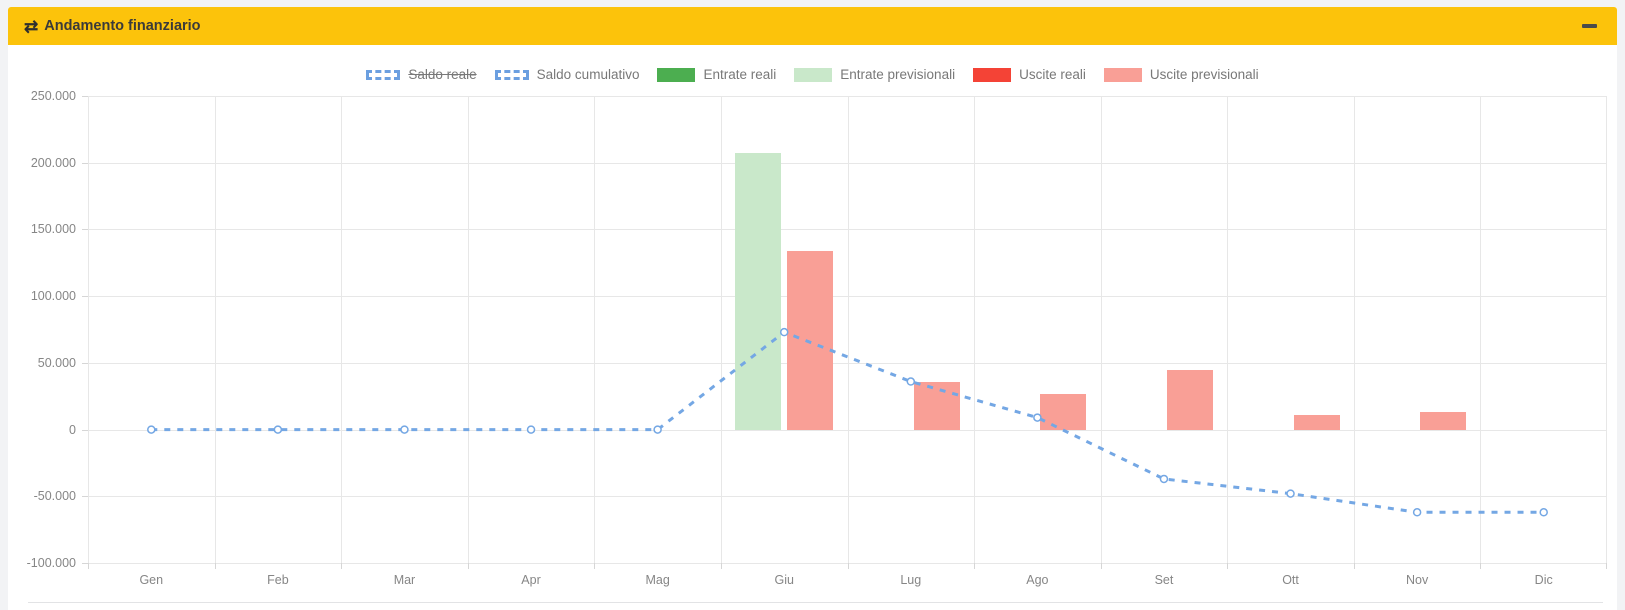  Describe the element at coordinates (1204, 74) in the screenshot. I see `legend-label: Uscite previsionali` at that location.